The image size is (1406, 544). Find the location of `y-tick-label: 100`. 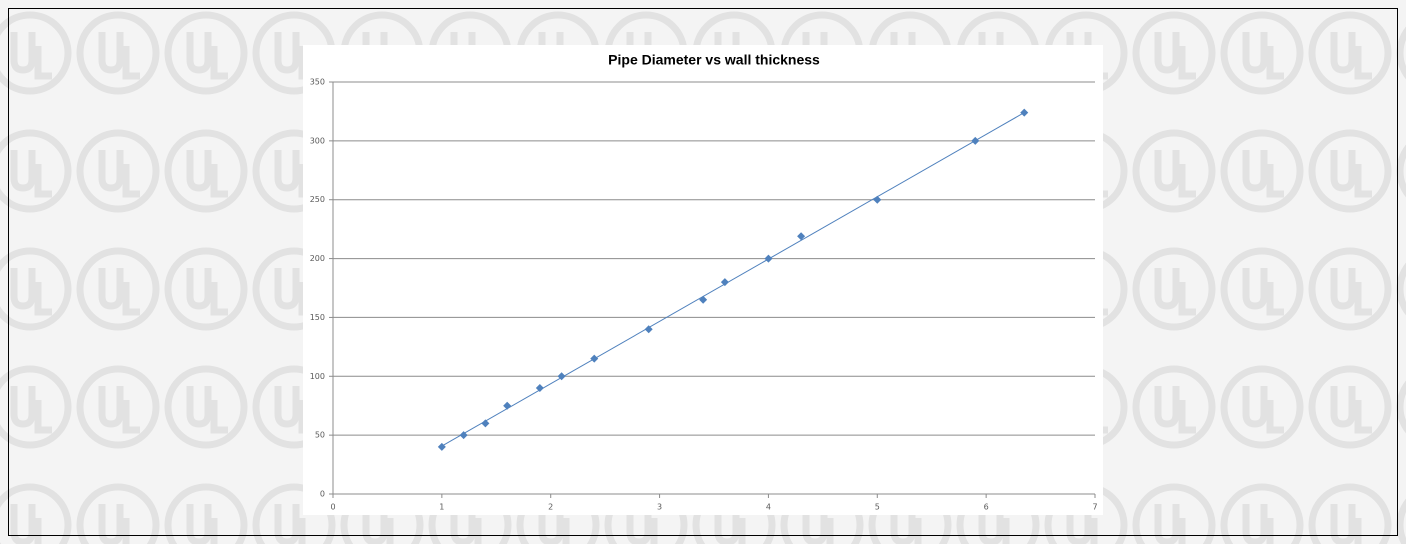

y-tick-label: 100 is located at coordinates (317, 376).